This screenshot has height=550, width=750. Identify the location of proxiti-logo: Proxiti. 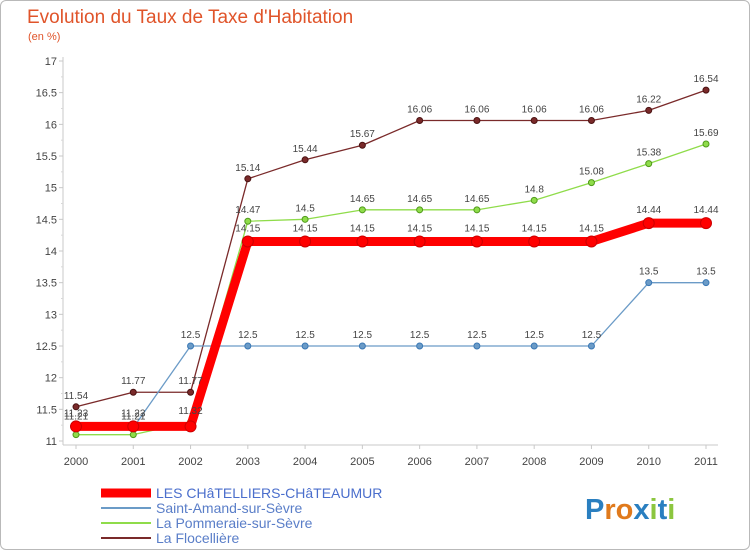
(630, 510).